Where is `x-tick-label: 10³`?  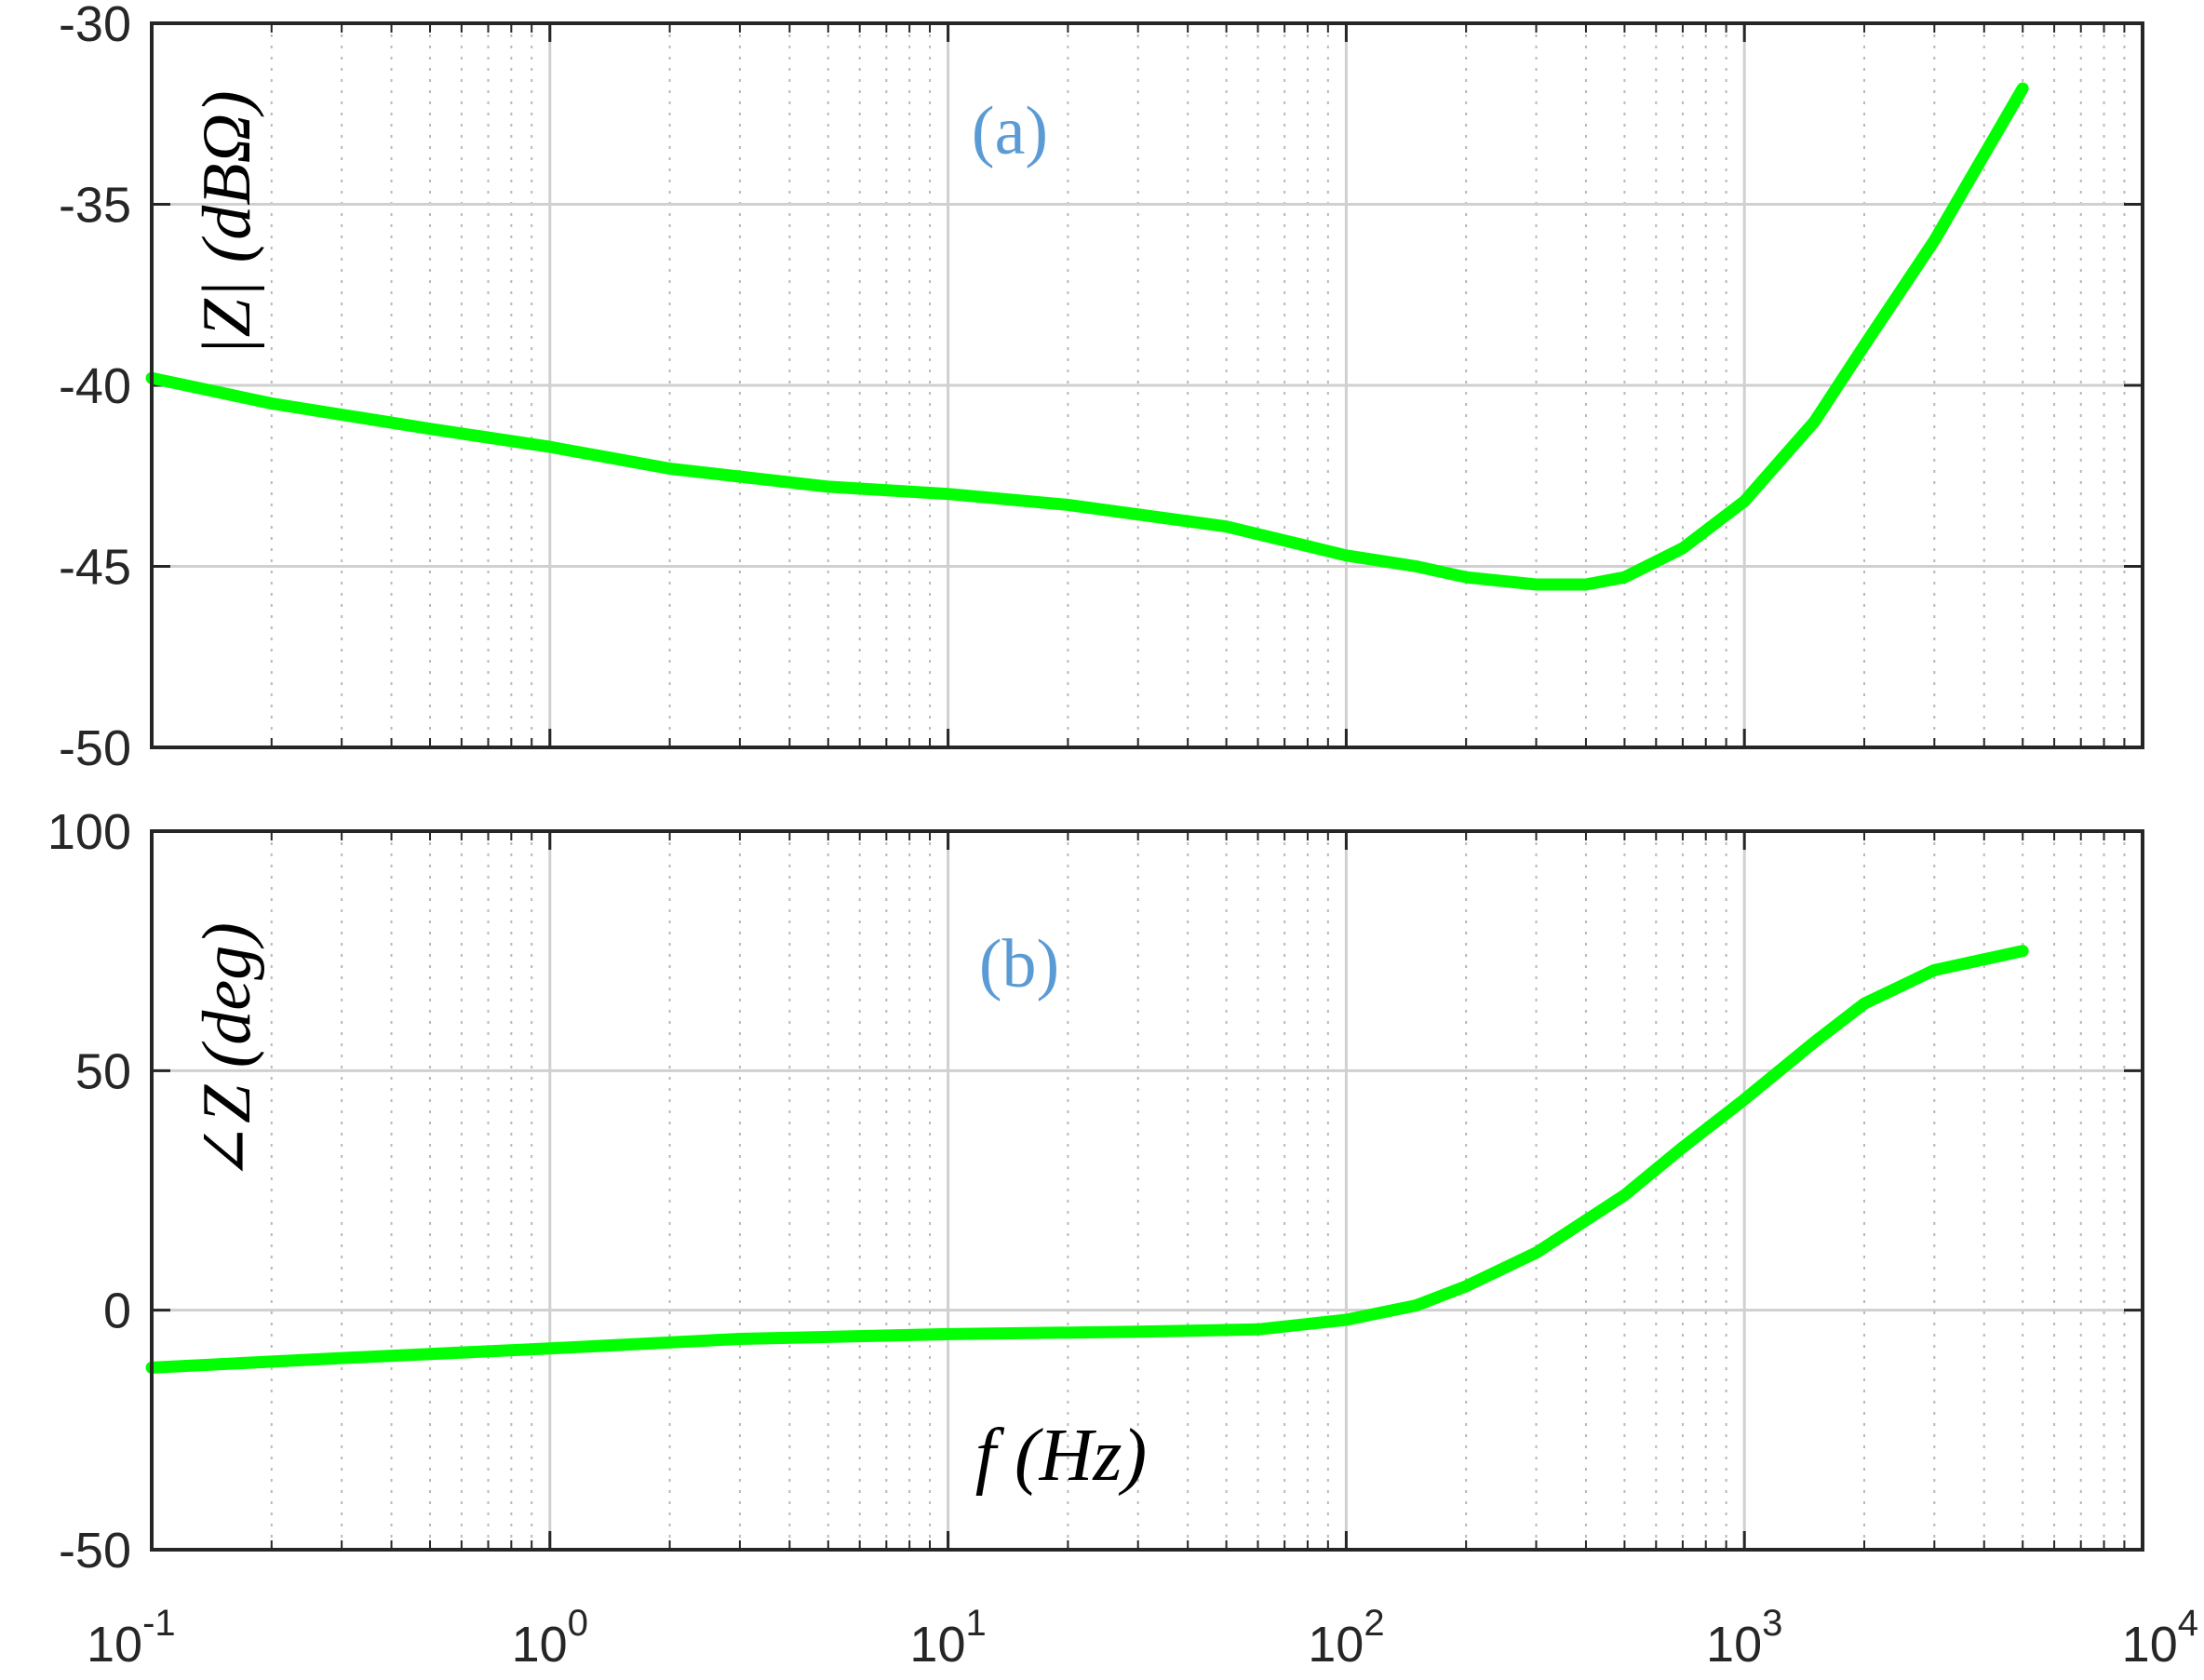 x-tick-label: 10³ is located at coordinates (1744, 1638).